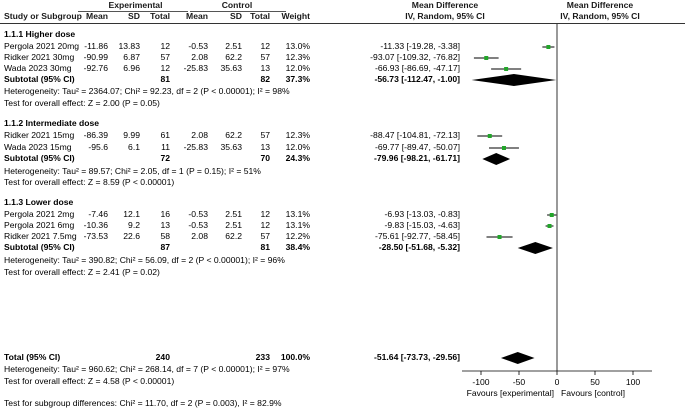 Image resolution: width=685 pixels, height=409 pixels. I want to click on exp-mean: -11.86, so click(96, 46).